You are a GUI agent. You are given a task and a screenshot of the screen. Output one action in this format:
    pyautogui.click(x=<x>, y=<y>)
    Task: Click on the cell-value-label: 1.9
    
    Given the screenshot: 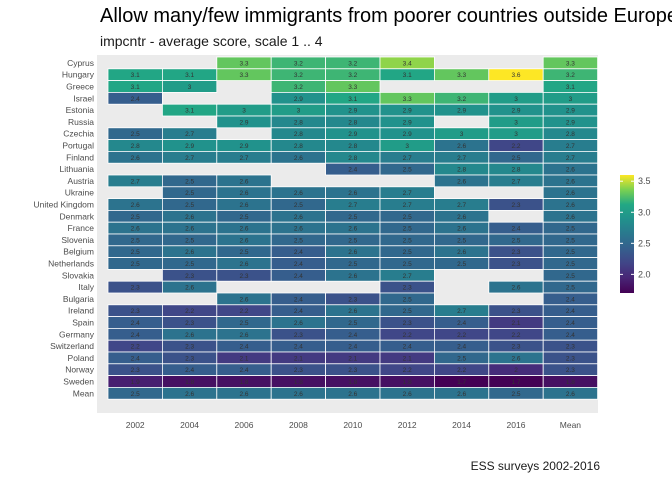 What is the action you would take?
    pyautogui.click(x=135, y=382)
    